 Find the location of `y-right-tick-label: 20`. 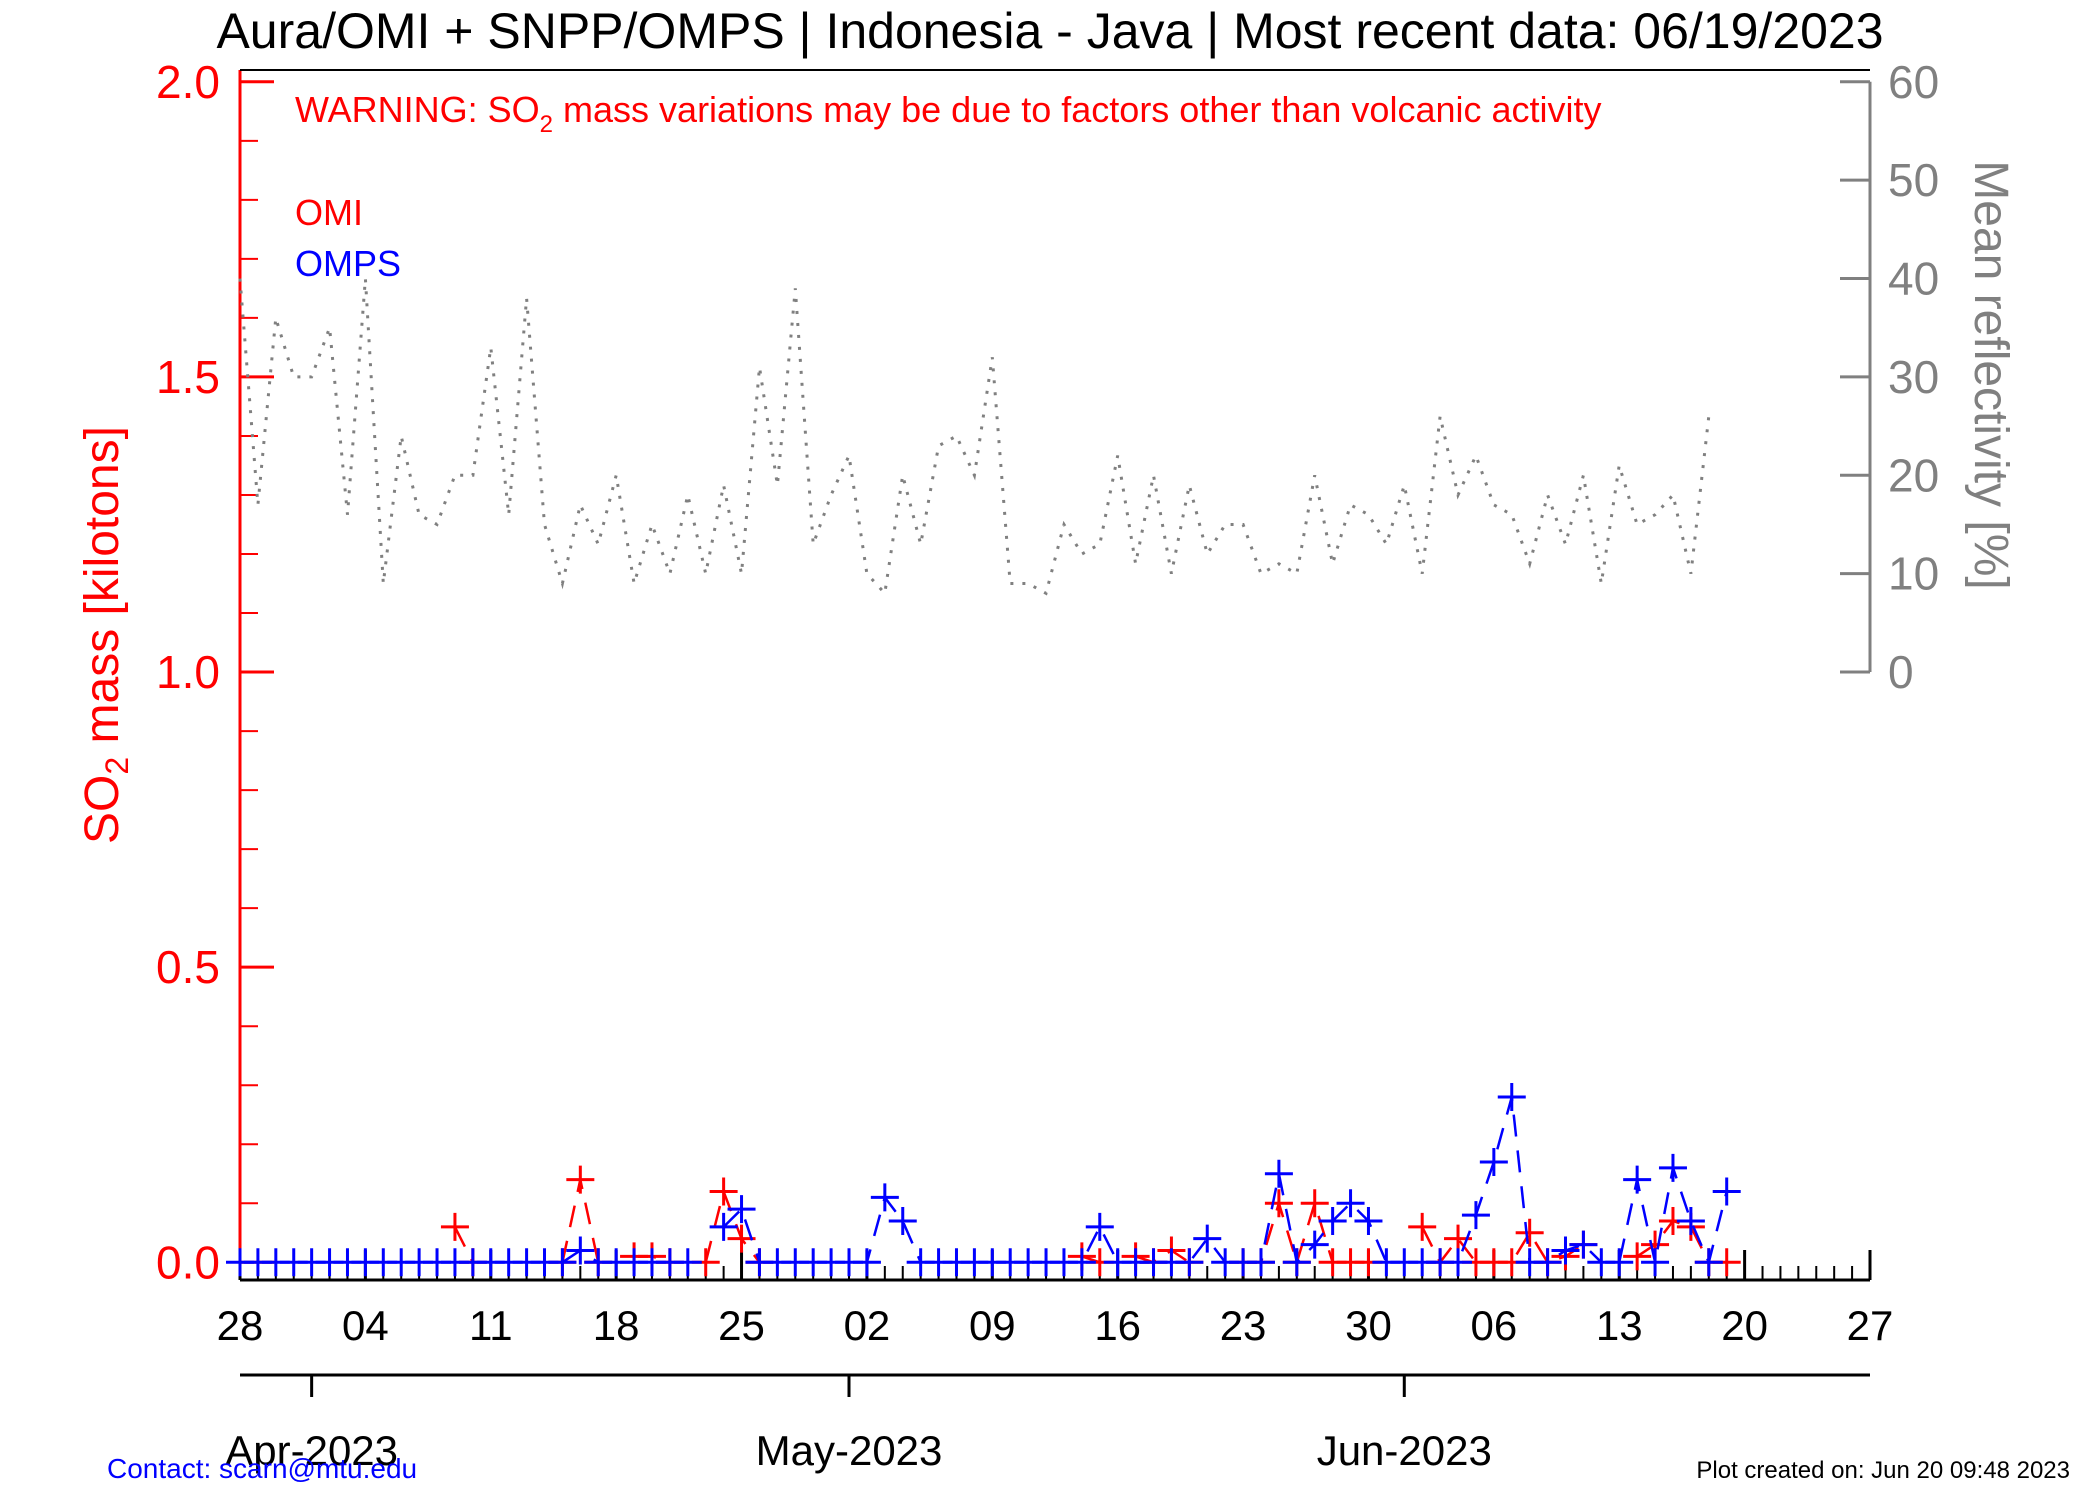

y-right-tick-label: 20 is located at coordinates (1913, 475).